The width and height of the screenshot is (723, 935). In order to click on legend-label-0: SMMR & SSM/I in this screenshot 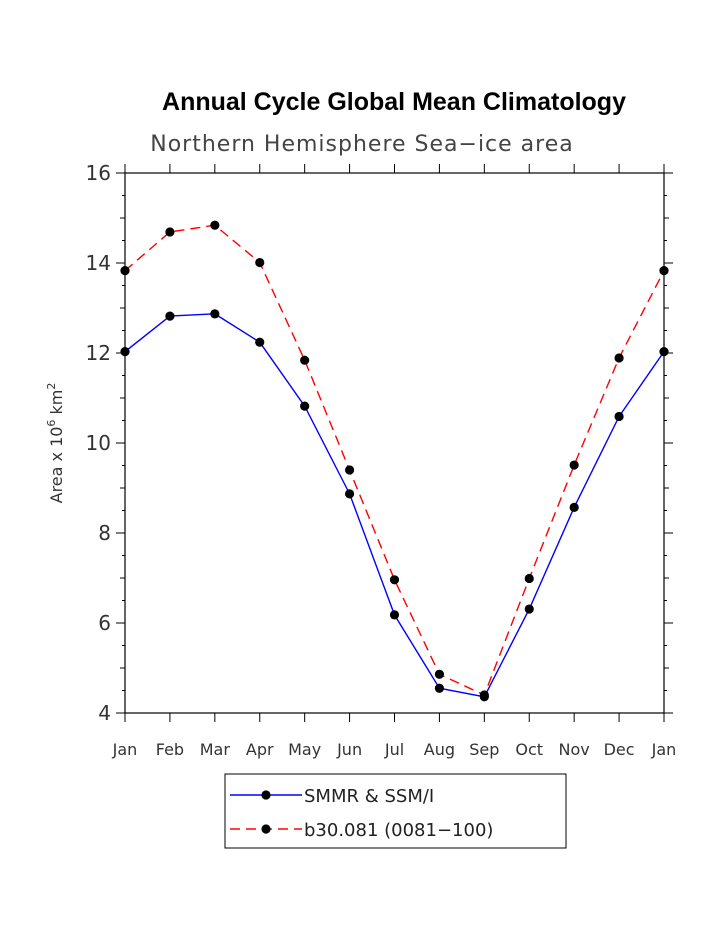, I will do `click(369, 796)`.